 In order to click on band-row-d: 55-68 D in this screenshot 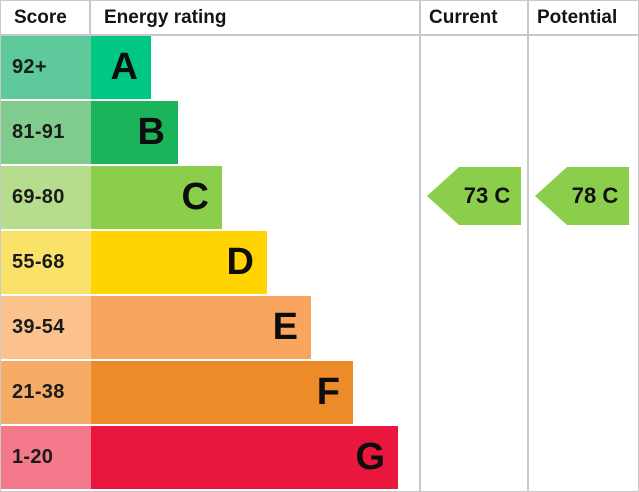, I will do `click(210, 263)`.